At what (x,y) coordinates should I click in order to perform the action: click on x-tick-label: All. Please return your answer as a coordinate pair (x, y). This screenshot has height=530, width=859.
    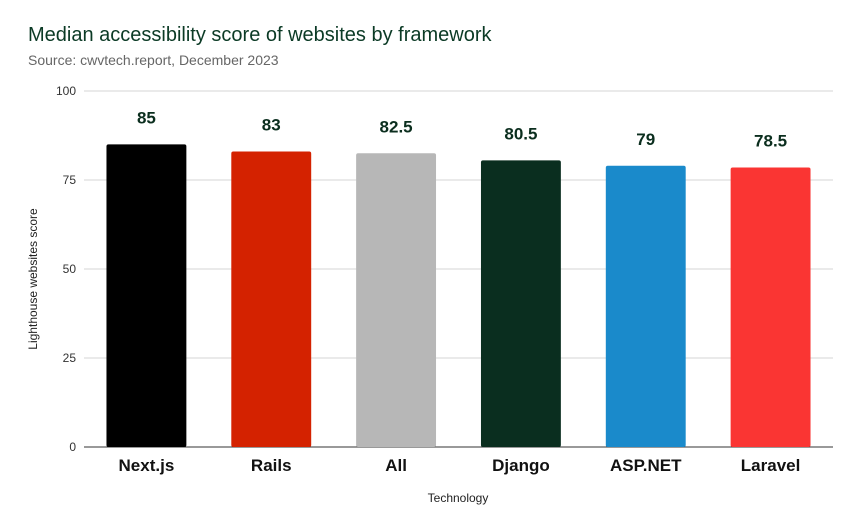
    Looking at the image, I should click on (396, 465).